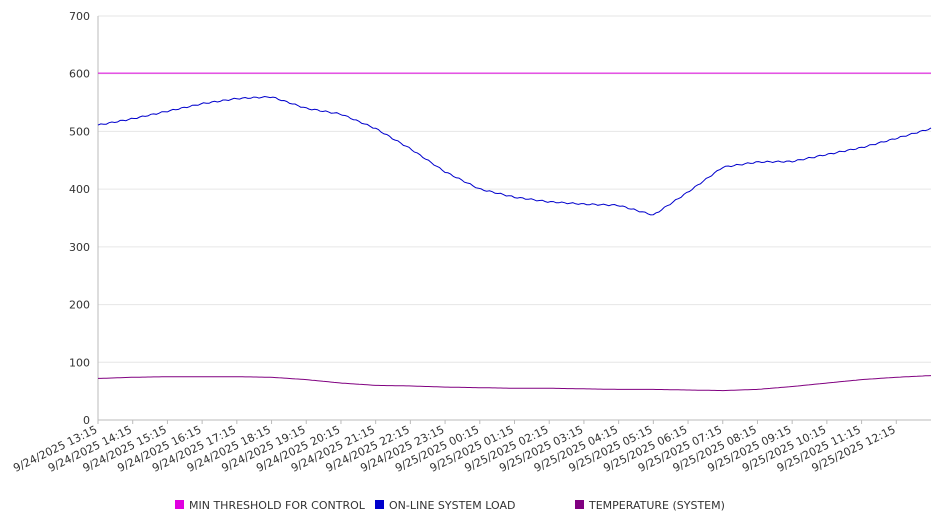 The width and height of the screenshot is (946, 526). I want to click on legend-label: TEMPERATURE (SYSTEM), so click(656, 505).